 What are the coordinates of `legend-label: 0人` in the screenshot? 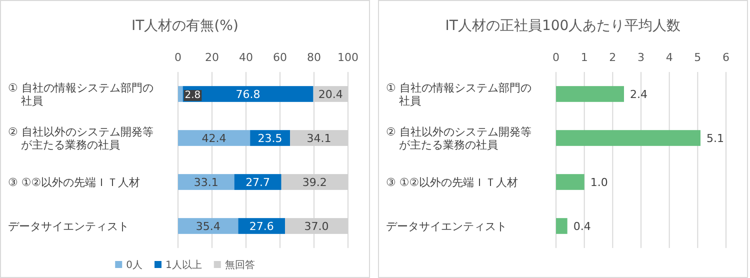 It's located at (134, 265).